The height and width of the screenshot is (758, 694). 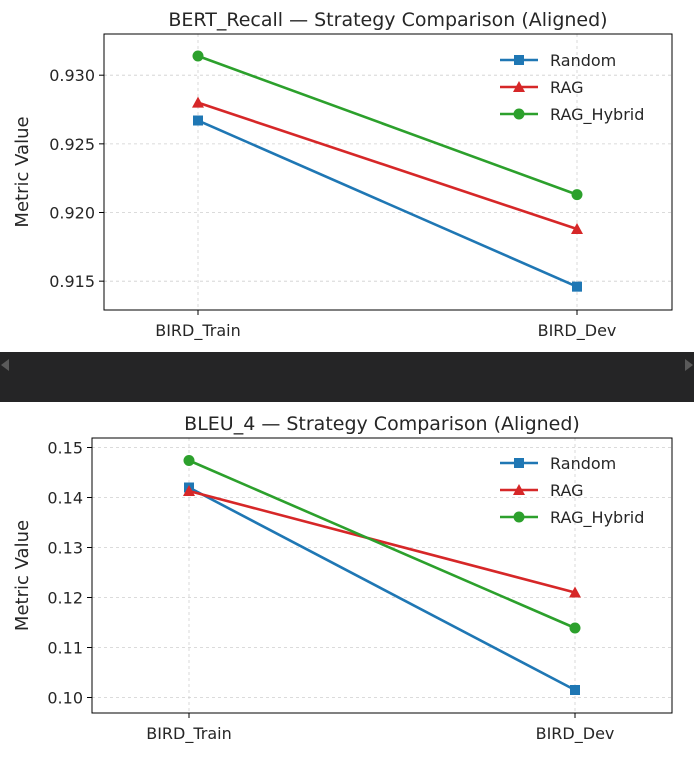 I want to click on y-tick-label: 0.925, so click(x=72, y=144).